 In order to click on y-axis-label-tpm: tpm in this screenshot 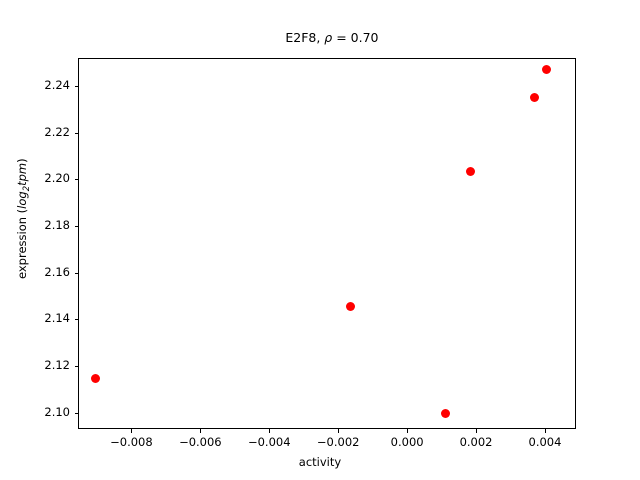, I will do `click(22, 174)`.